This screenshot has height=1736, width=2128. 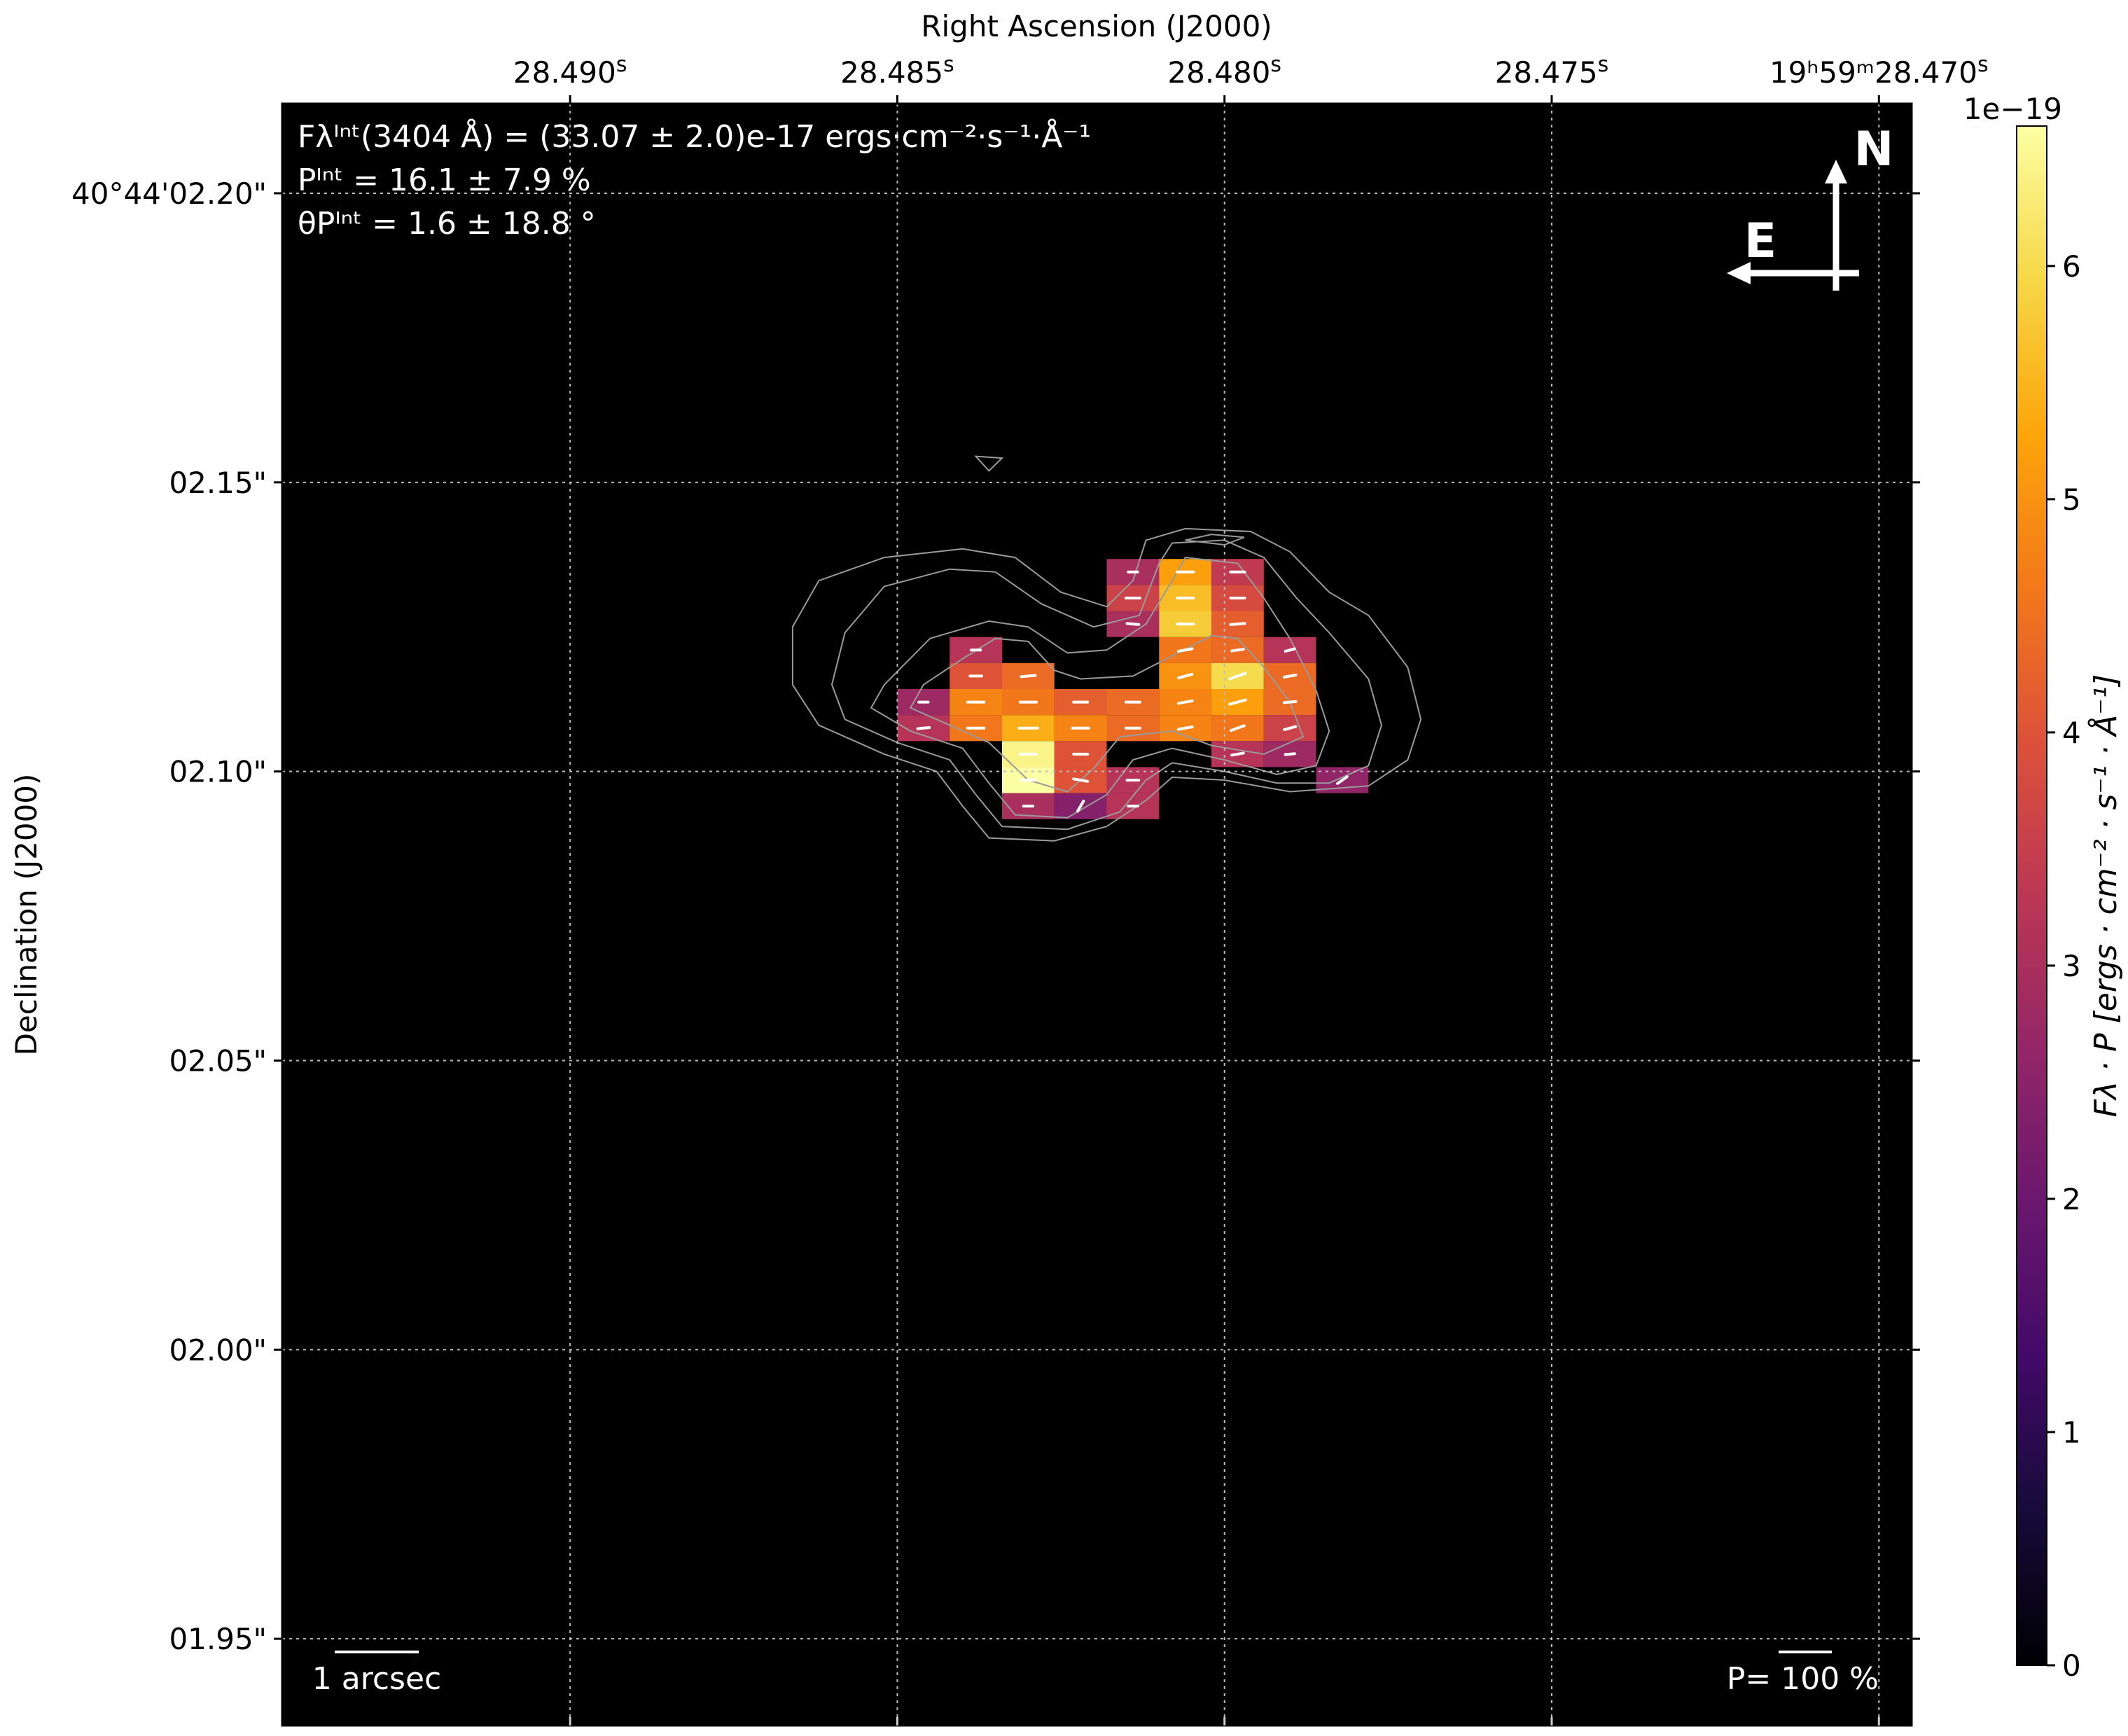 What do you see at coordinates (1836, 171) in the screenshot?
I see `compass-north-arrow-head` at bounding box center [1836, 171].